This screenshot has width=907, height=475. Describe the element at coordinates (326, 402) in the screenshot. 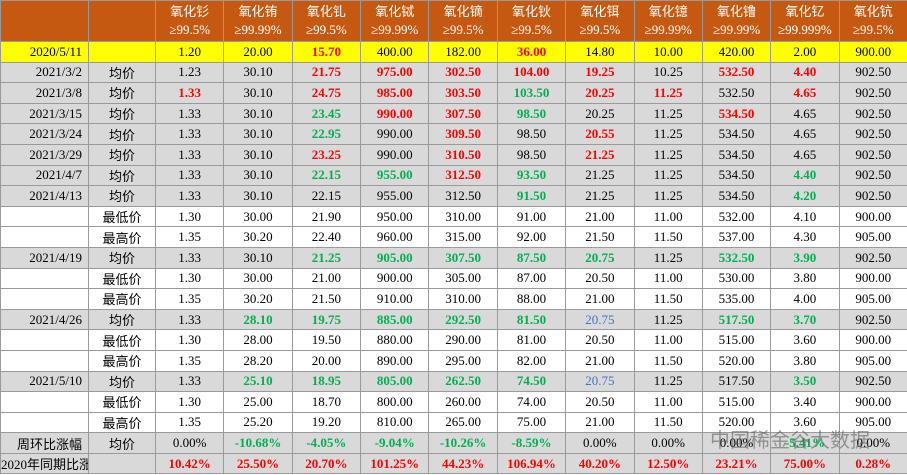

I see `price-cell: 18.70` at that location.